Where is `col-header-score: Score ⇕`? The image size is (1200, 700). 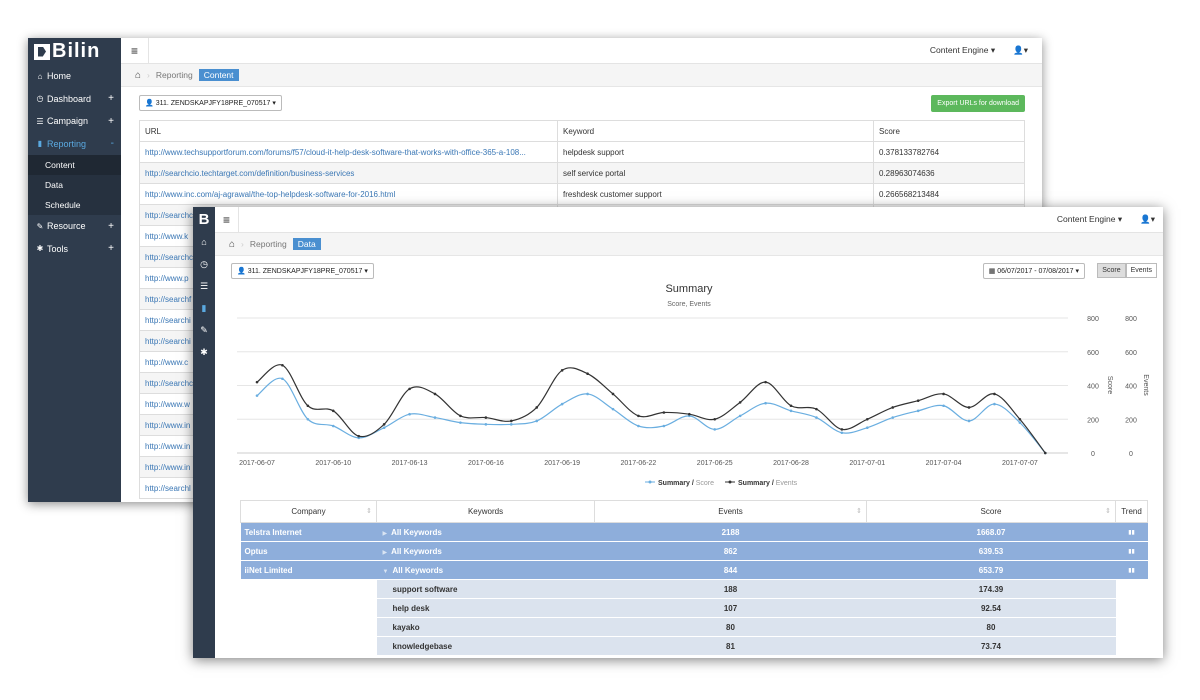
col-header-score: Score ⇕ is located at coordinates (991, 511).